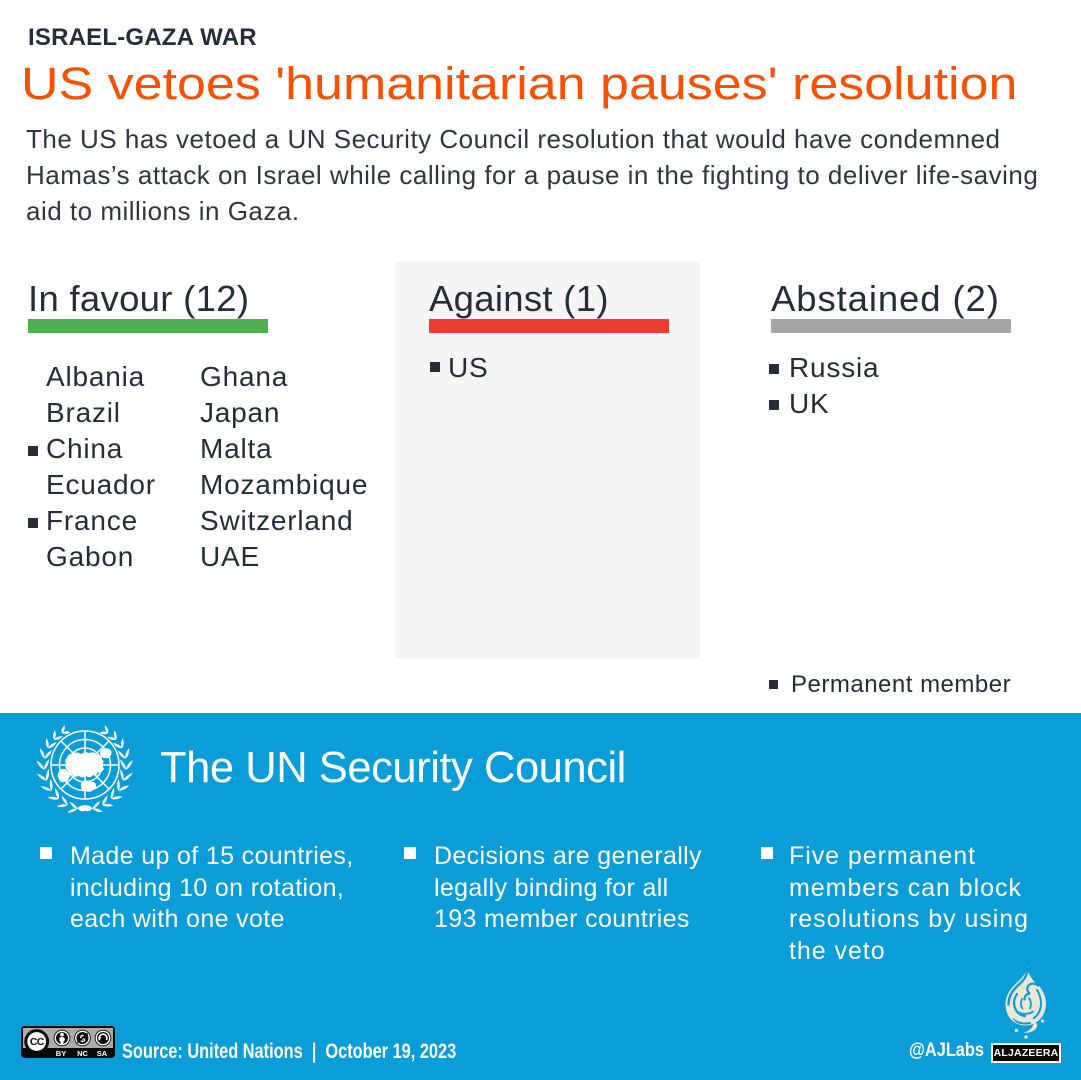 The width and height of the screenshot is (1081, 1080). I want to click on svg-text: CC, so click(37, 1042).